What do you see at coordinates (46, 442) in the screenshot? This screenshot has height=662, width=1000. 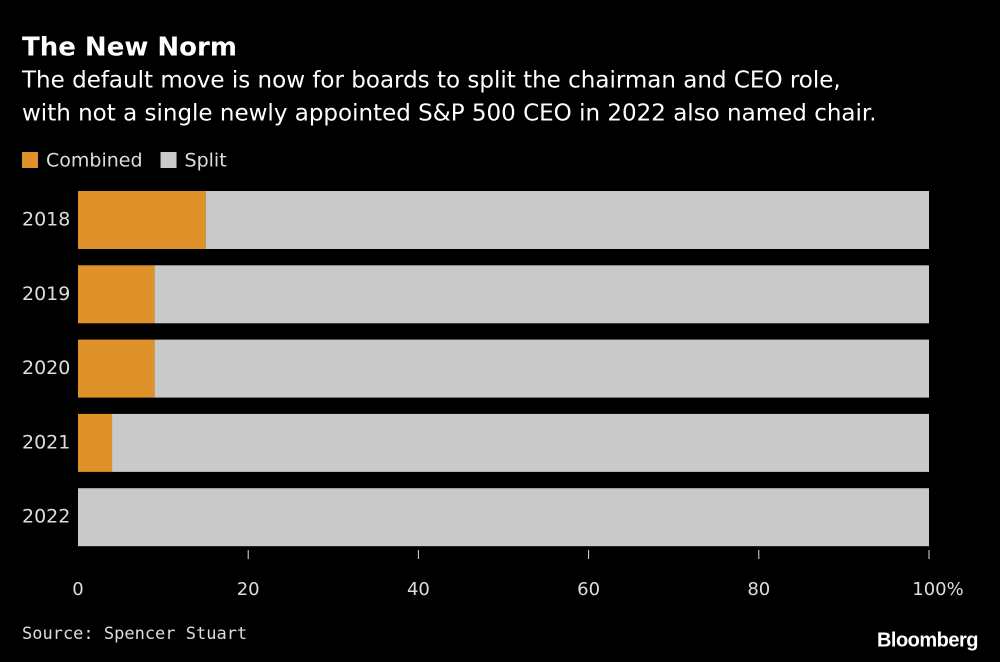 I see `y-tick-label: 2021` at bounding box center [46, 442].